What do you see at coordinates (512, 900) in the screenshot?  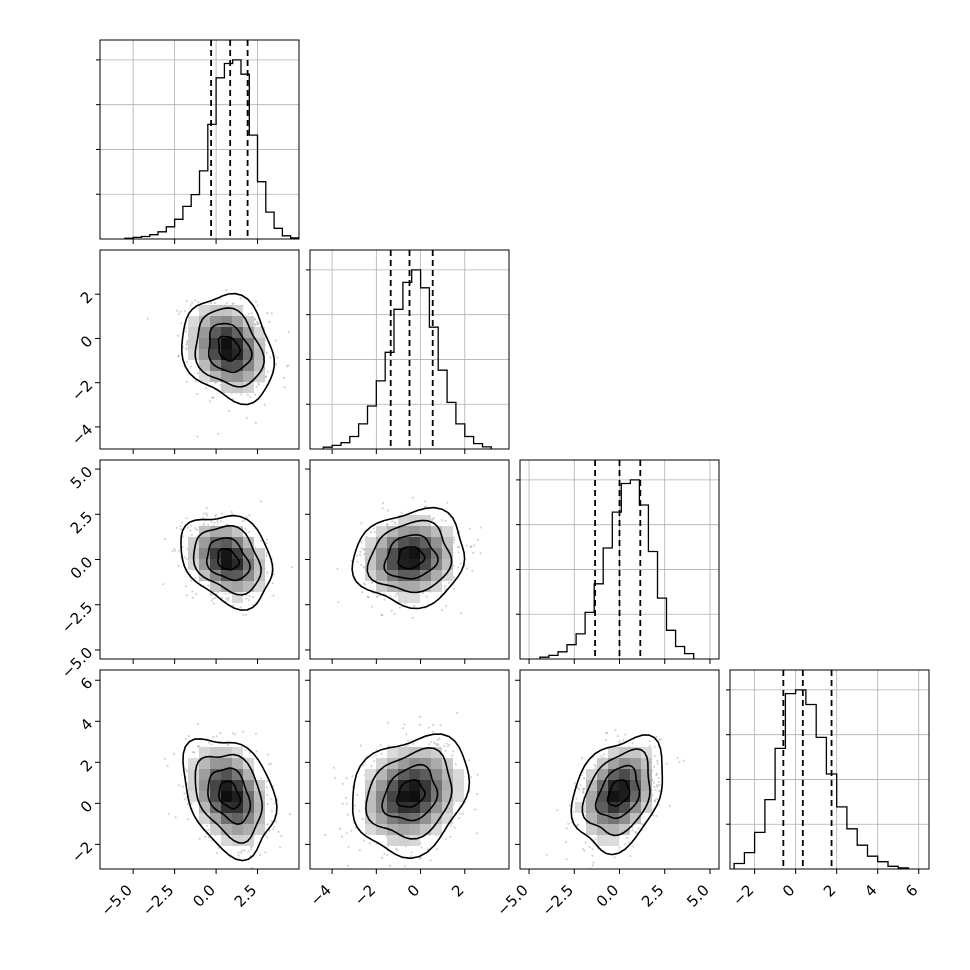 I see `x-tick-label: −5.0` at bounding box center [512, 900].